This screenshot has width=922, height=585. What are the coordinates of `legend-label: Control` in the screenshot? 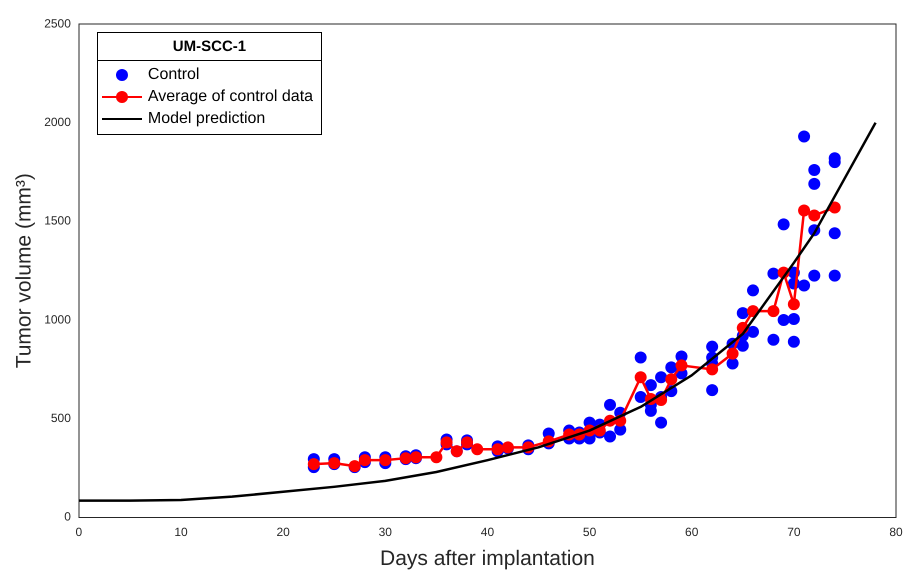 It's located at (174, 75).